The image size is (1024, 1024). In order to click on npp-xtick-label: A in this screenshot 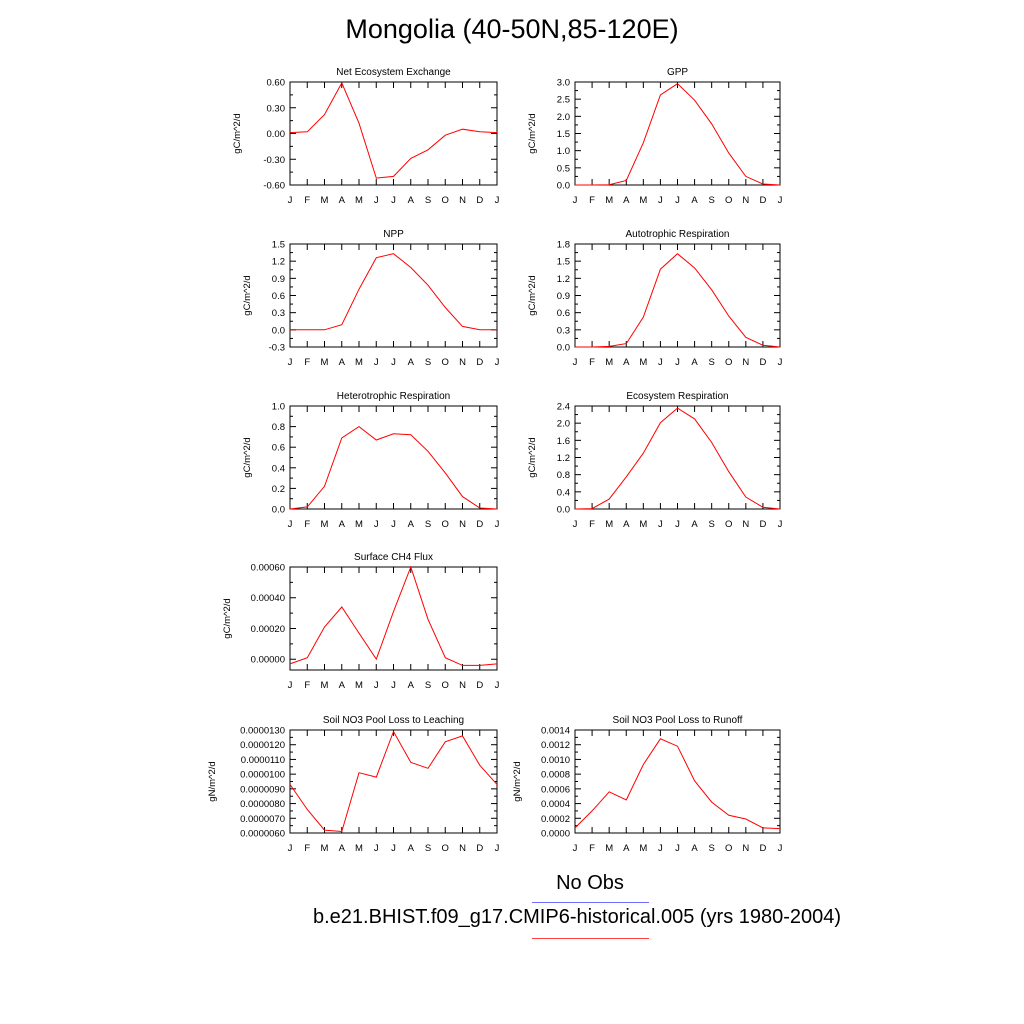, I will do `click(342, 362)`.